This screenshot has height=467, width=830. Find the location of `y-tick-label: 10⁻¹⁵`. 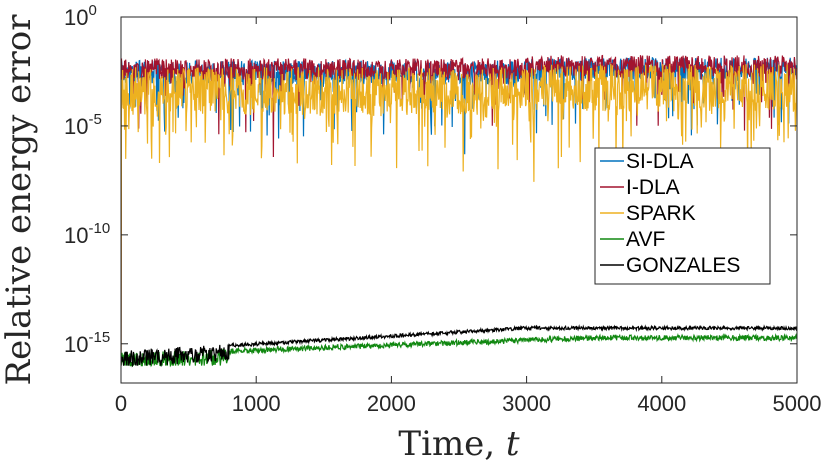

y-tick-label: 10⁻¹⁵ is located at coordinates (87, 343).